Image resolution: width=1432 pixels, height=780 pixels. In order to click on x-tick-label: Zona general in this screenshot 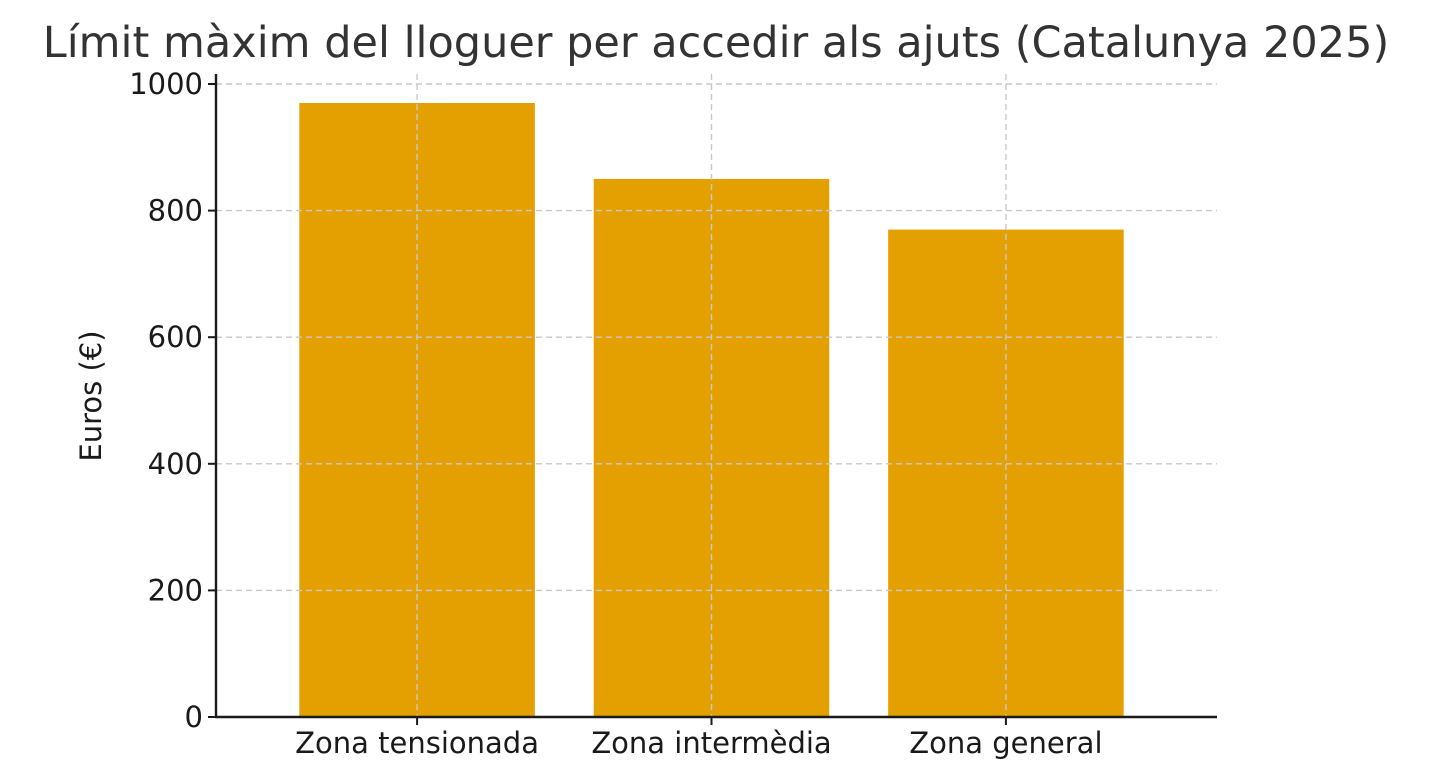, I will do `click(1005, 743)`.